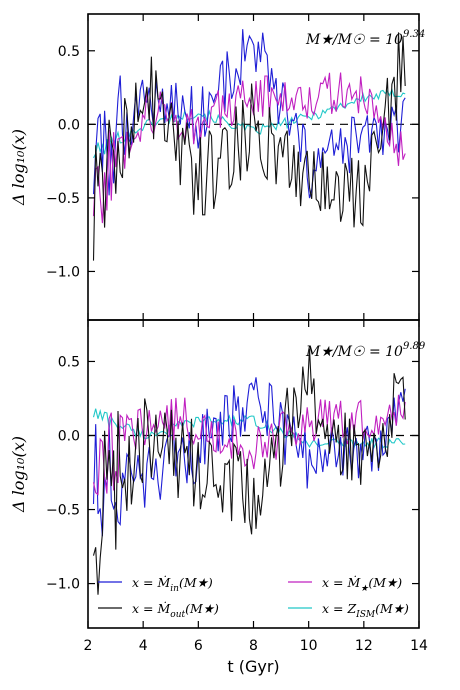 This screenshot has width=460, height=690. I want to click on series-line-star, so click(249, 445).